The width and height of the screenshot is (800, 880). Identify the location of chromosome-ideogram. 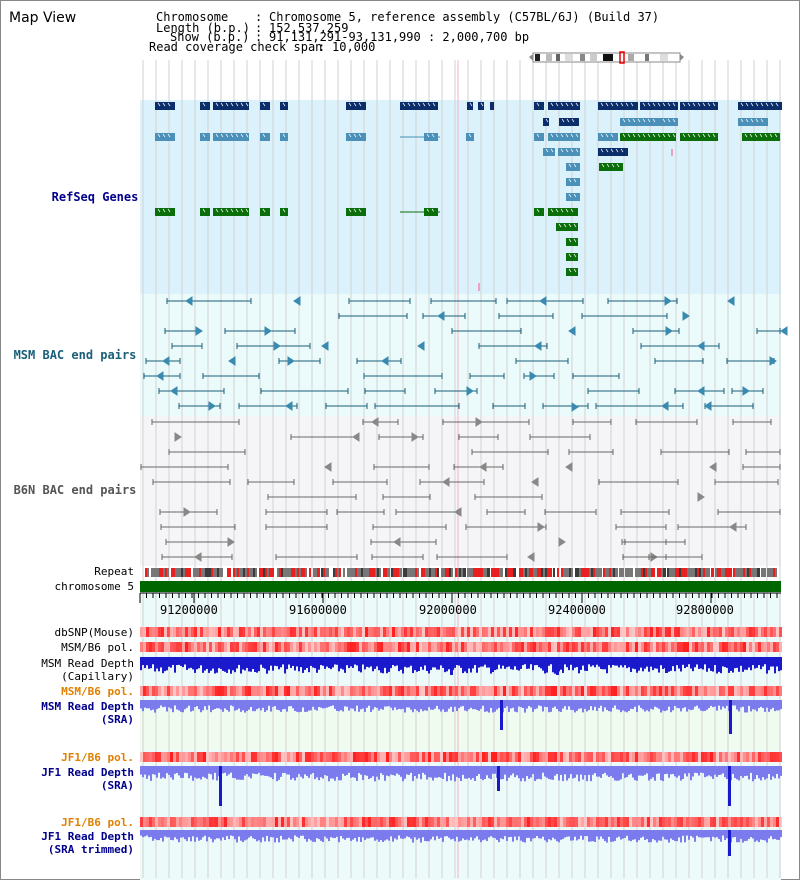
(606, 57).